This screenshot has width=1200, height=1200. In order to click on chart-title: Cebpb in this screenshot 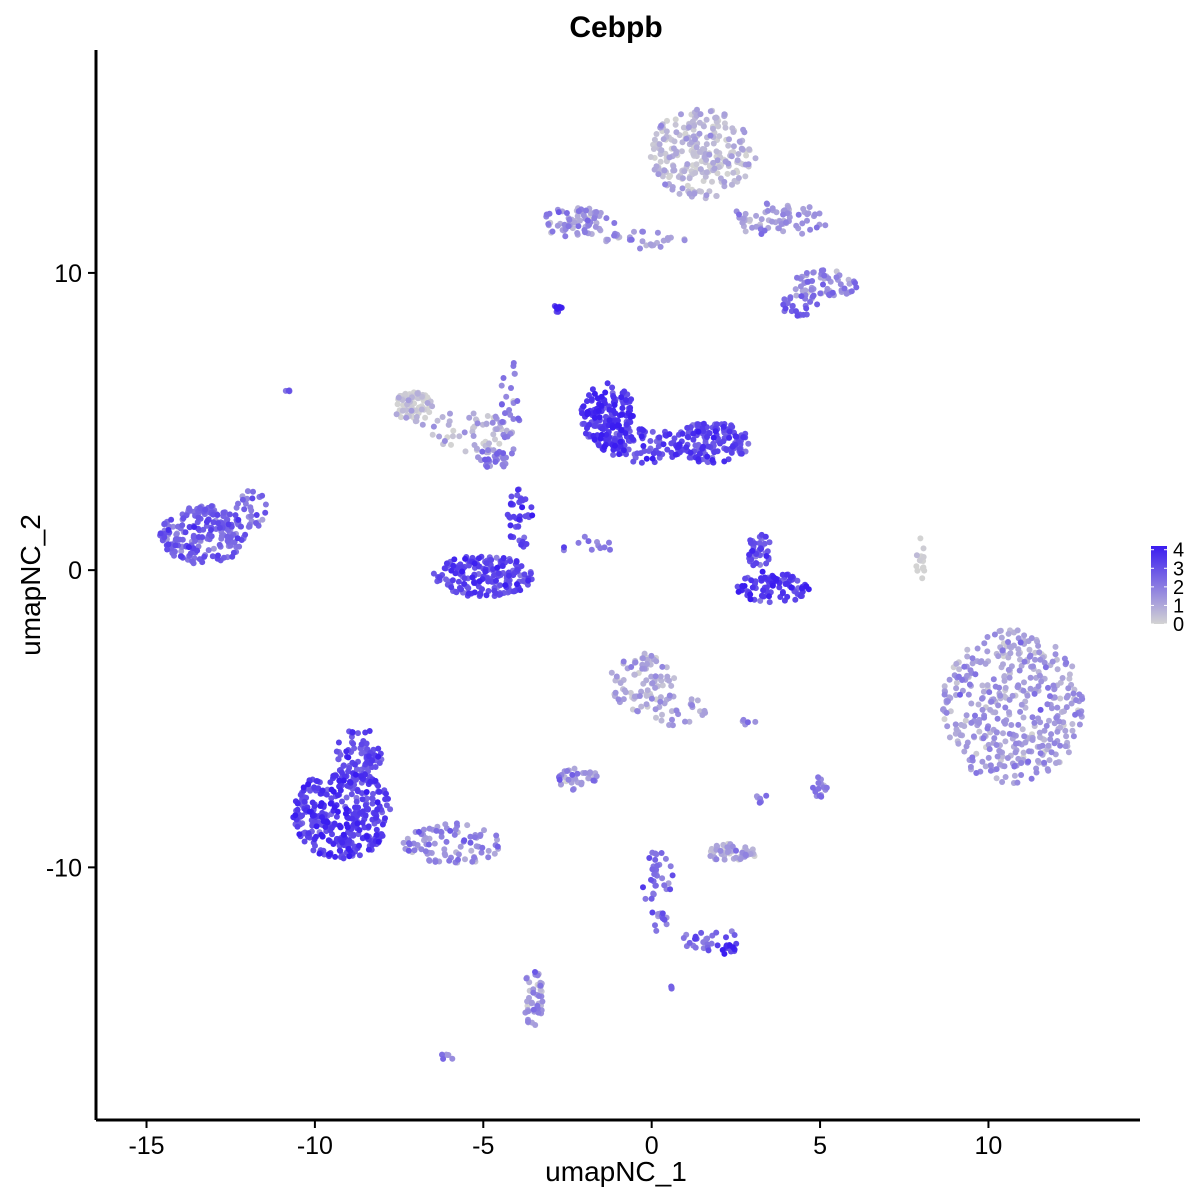, I will do `click(615, 27)`.